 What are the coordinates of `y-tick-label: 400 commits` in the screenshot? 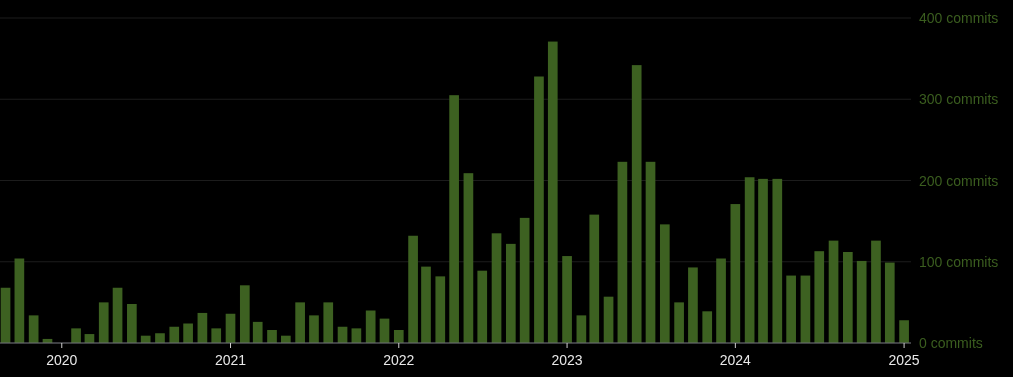 It's located at (959, 18).